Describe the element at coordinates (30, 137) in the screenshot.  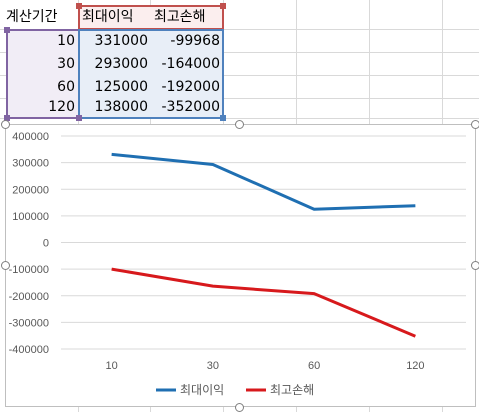
I see `y-tick-label: 400000` at that location.